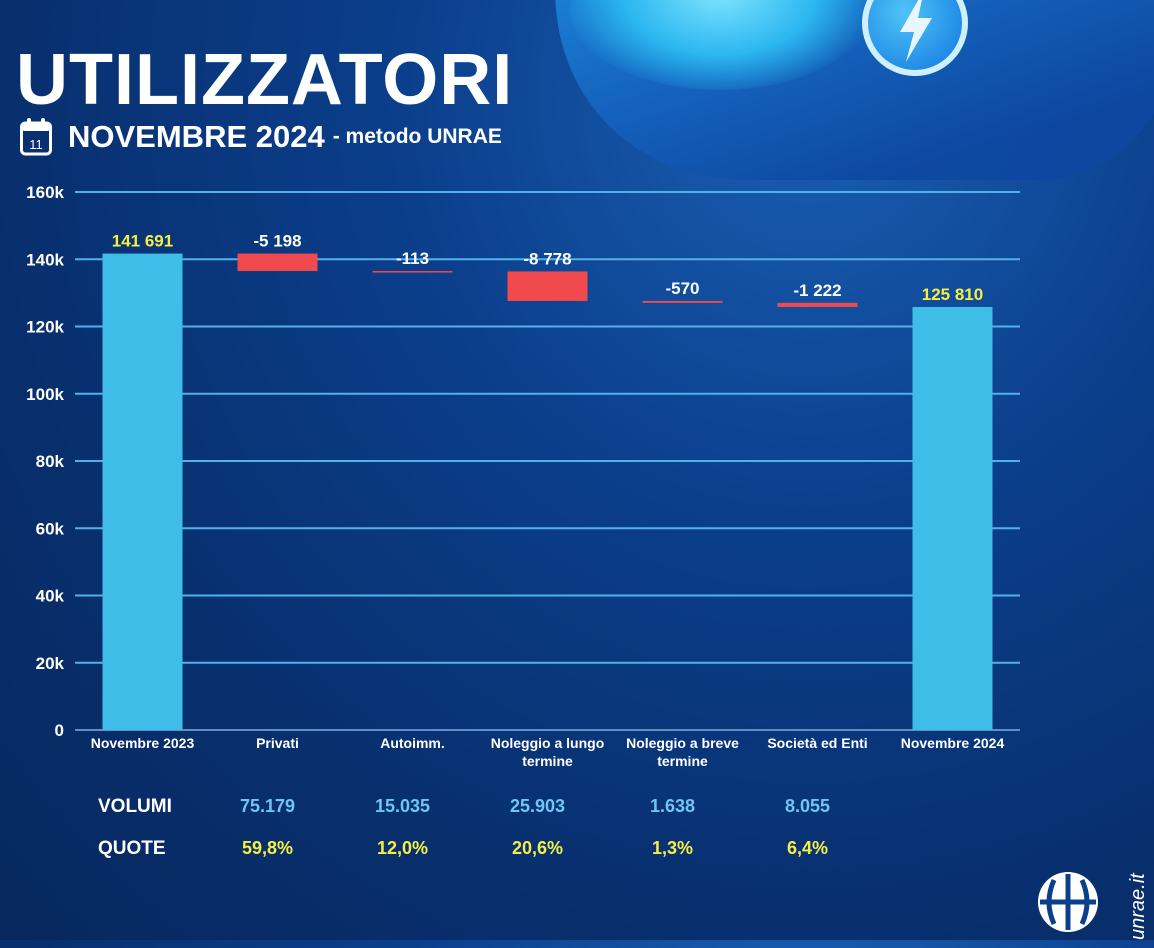  What do you see at coordinates (50, 461) in the screenshot?
I see `y-tick-label: 80k` at bounding box center [50, 461].